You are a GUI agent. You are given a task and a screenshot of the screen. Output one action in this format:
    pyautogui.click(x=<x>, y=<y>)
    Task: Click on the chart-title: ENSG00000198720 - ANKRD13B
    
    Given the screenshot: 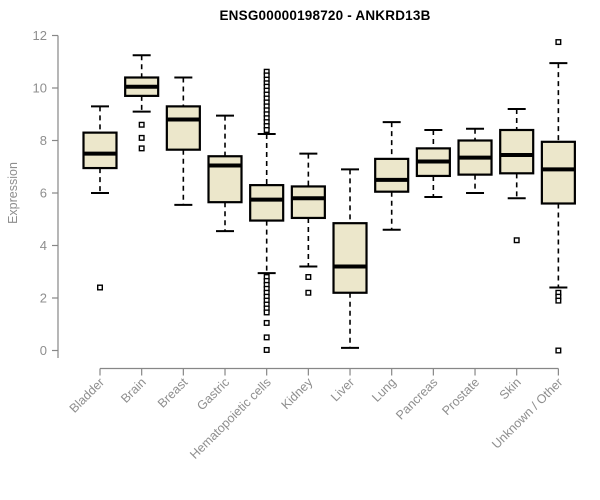 What is the action you would take?
    pyautogui.click(x=325, y=15)
    